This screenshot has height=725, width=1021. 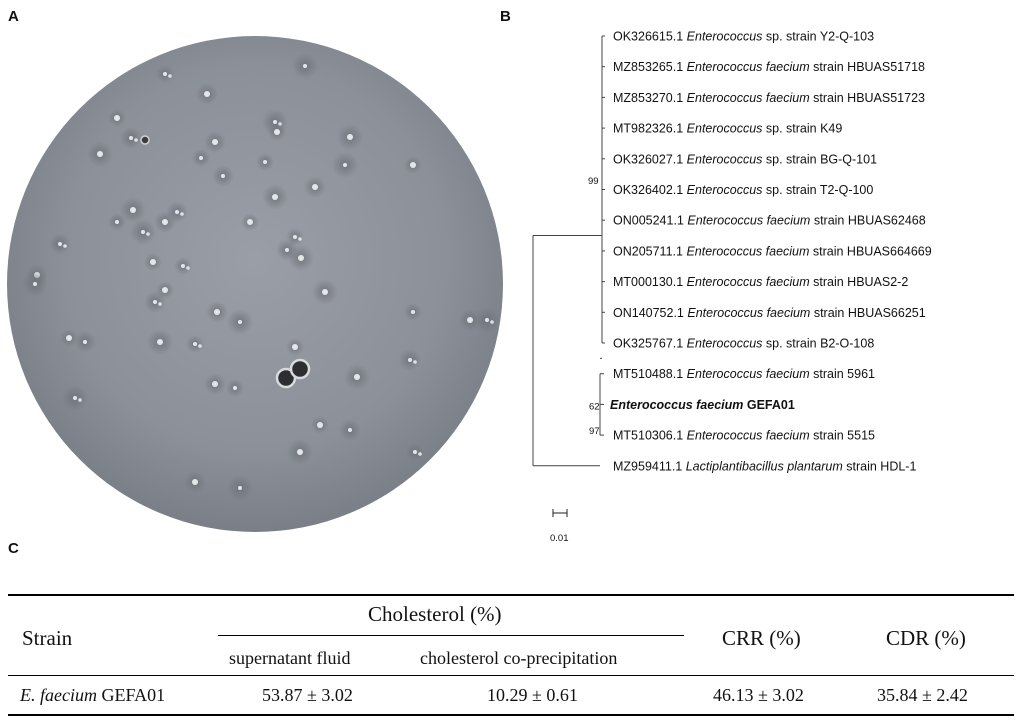 I want to click on header-cdr: CDR (%), so click(x=926, y=638).